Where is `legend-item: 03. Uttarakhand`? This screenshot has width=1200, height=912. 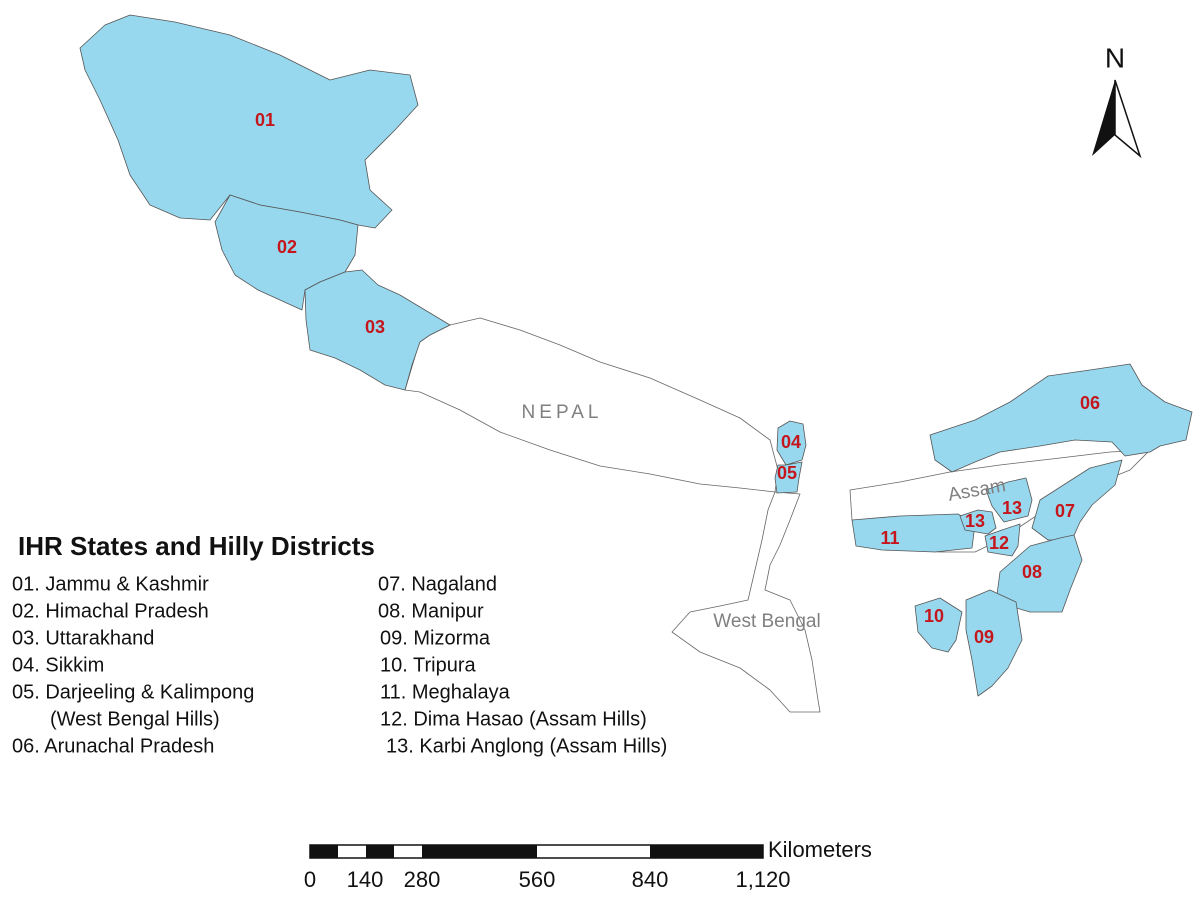 legend-item: 03. Uttarakhand is located at coordinates (83, 638).